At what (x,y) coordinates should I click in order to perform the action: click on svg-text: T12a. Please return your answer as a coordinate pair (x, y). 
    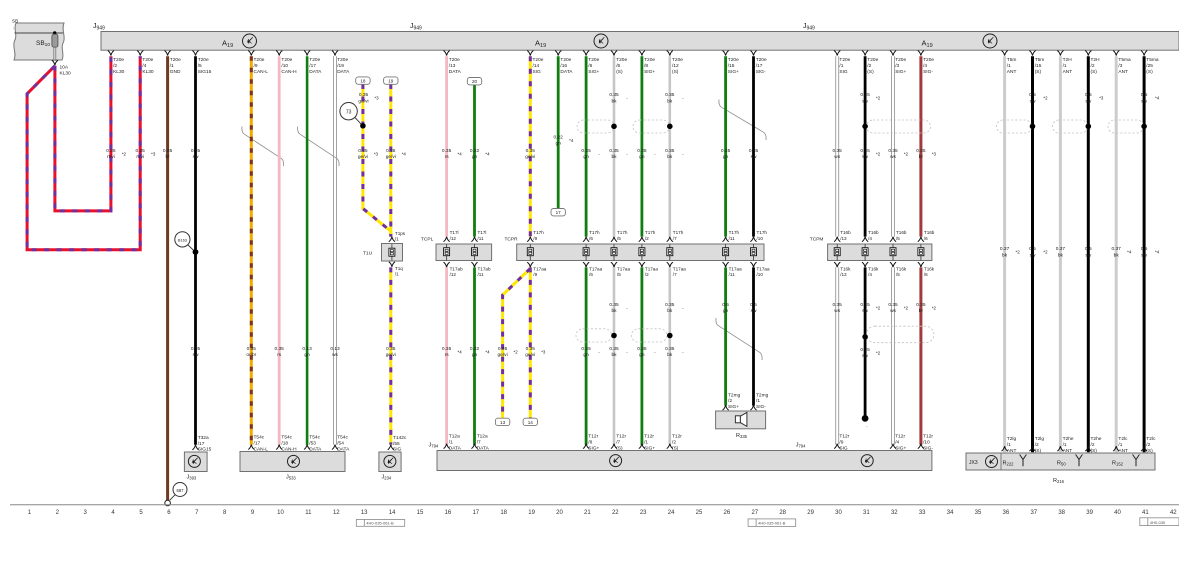
    Looking at the image, I should click on (482, 437).